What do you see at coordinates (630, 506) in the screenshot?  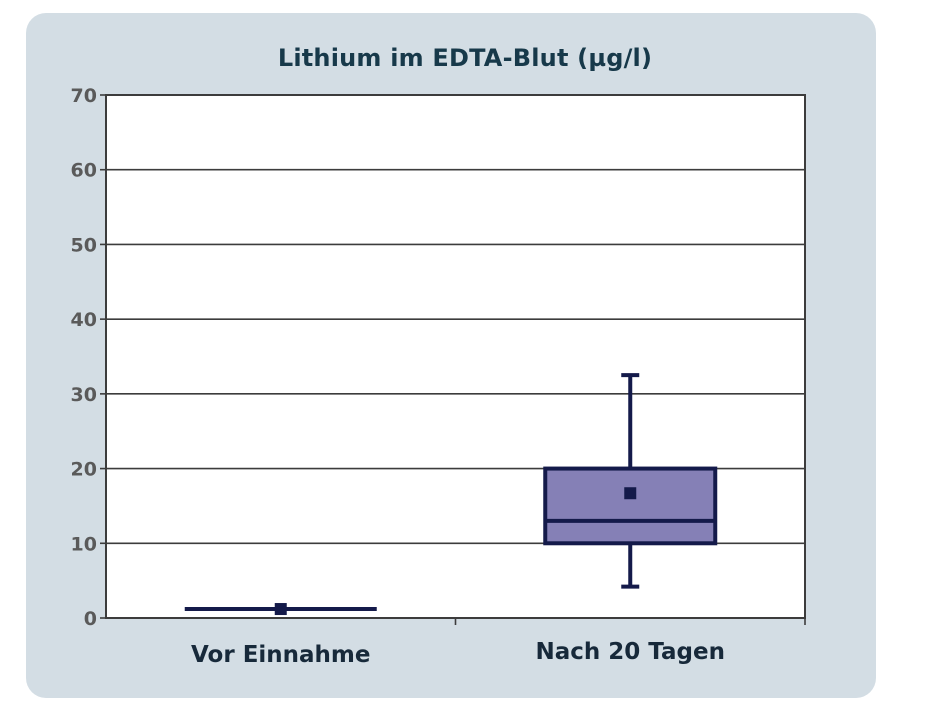 I see `box-iqr` at bounding box center [630, 506].